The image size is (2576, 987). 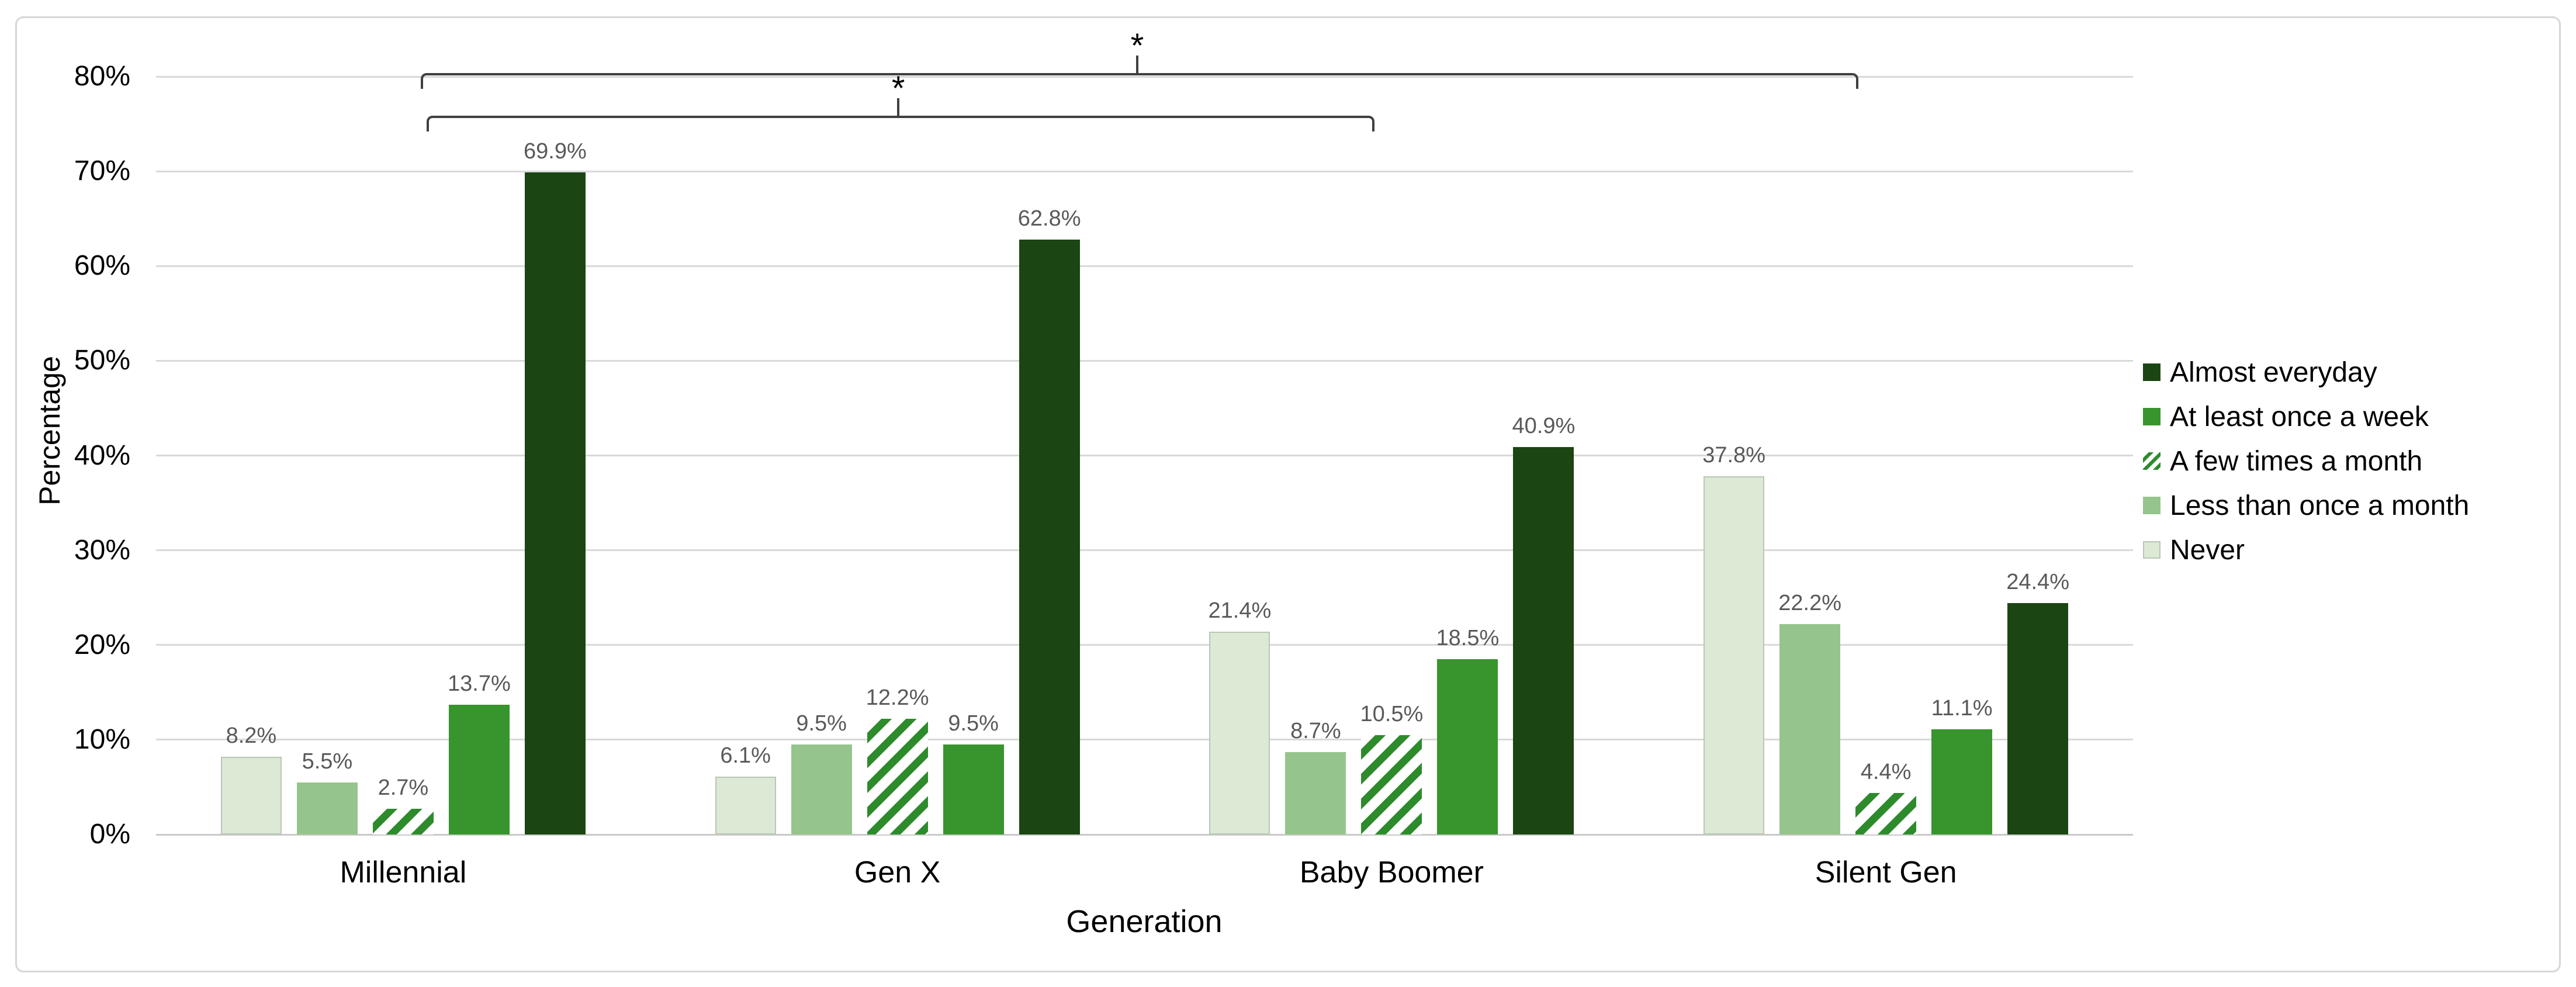 What do you see at coordinates (1049, 218) in the screenshot?
I see `bar-value-label: 62.8%` at bounding box center [1049, 218].